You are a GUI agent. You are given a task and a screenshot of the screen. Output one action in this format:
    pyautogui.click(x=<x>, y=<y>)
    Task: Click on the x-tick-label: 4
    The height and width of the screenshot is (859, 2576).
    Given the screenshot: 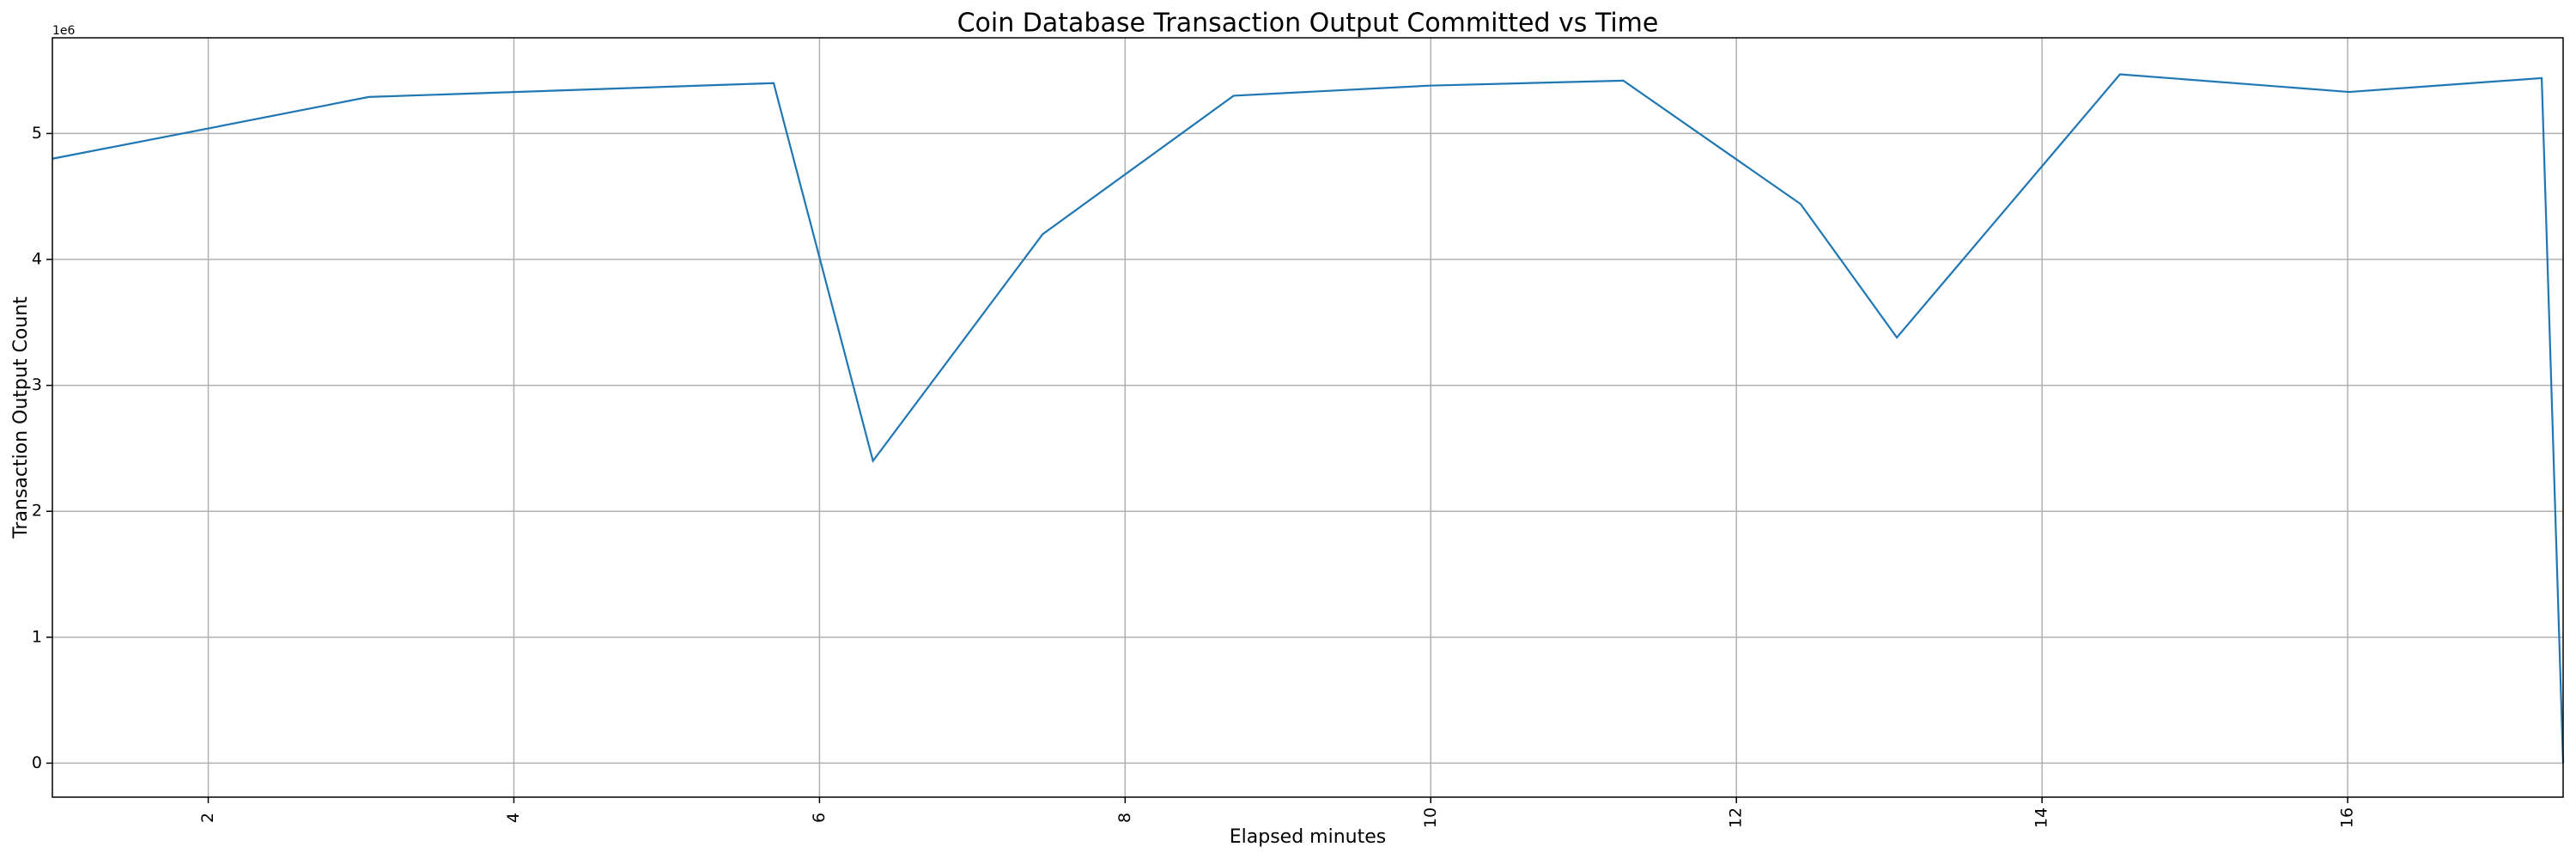 What is the action you would take?
    pyautogui.click(x=513, y=818)
    